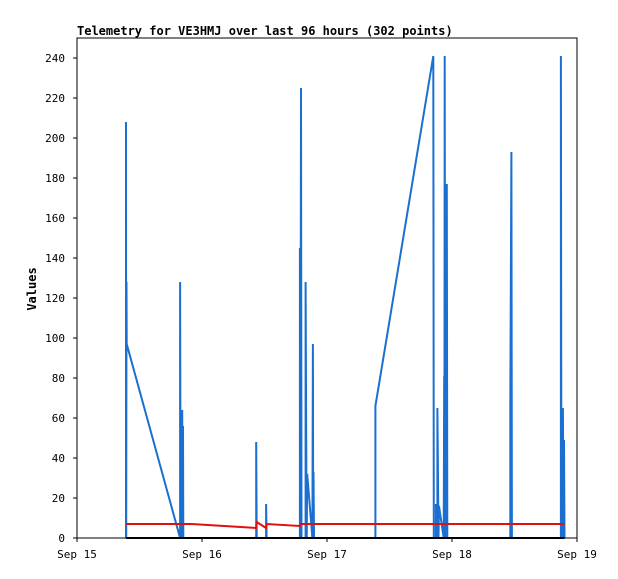 The height and width of the screenshot is (579, 618). What do you see at coordinates (32, 288) in the screenshot?
I see `y-axis-label: Values` at bounding box center [32, 288].